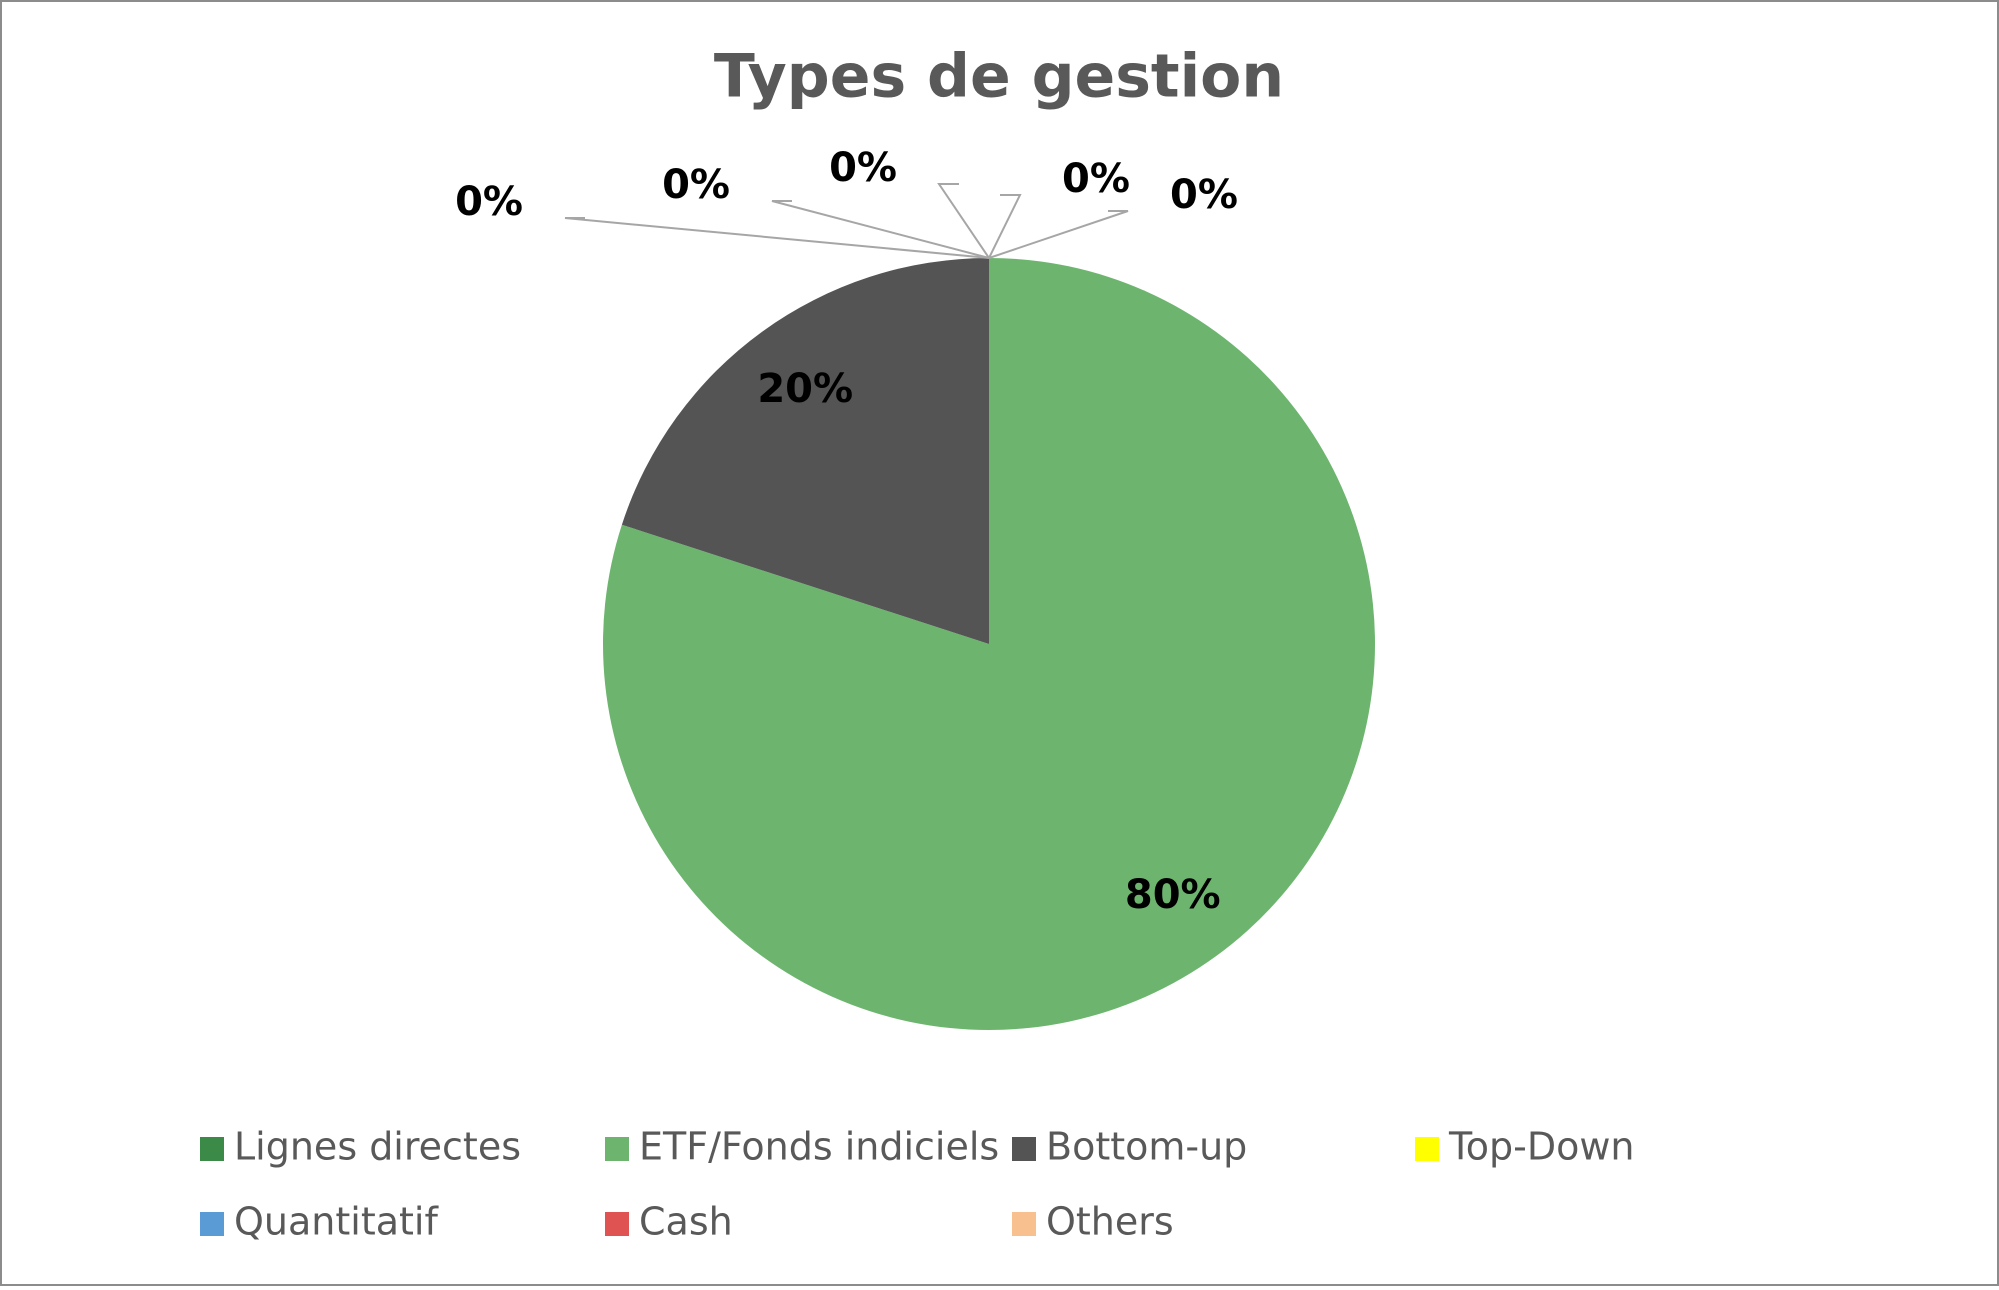 The image size is (1999, 1290). What do you see at coordinates (1541, 1147) in the screenshot?
I see `legend-label: Top-Down` at bounding box center [1541, 1147].